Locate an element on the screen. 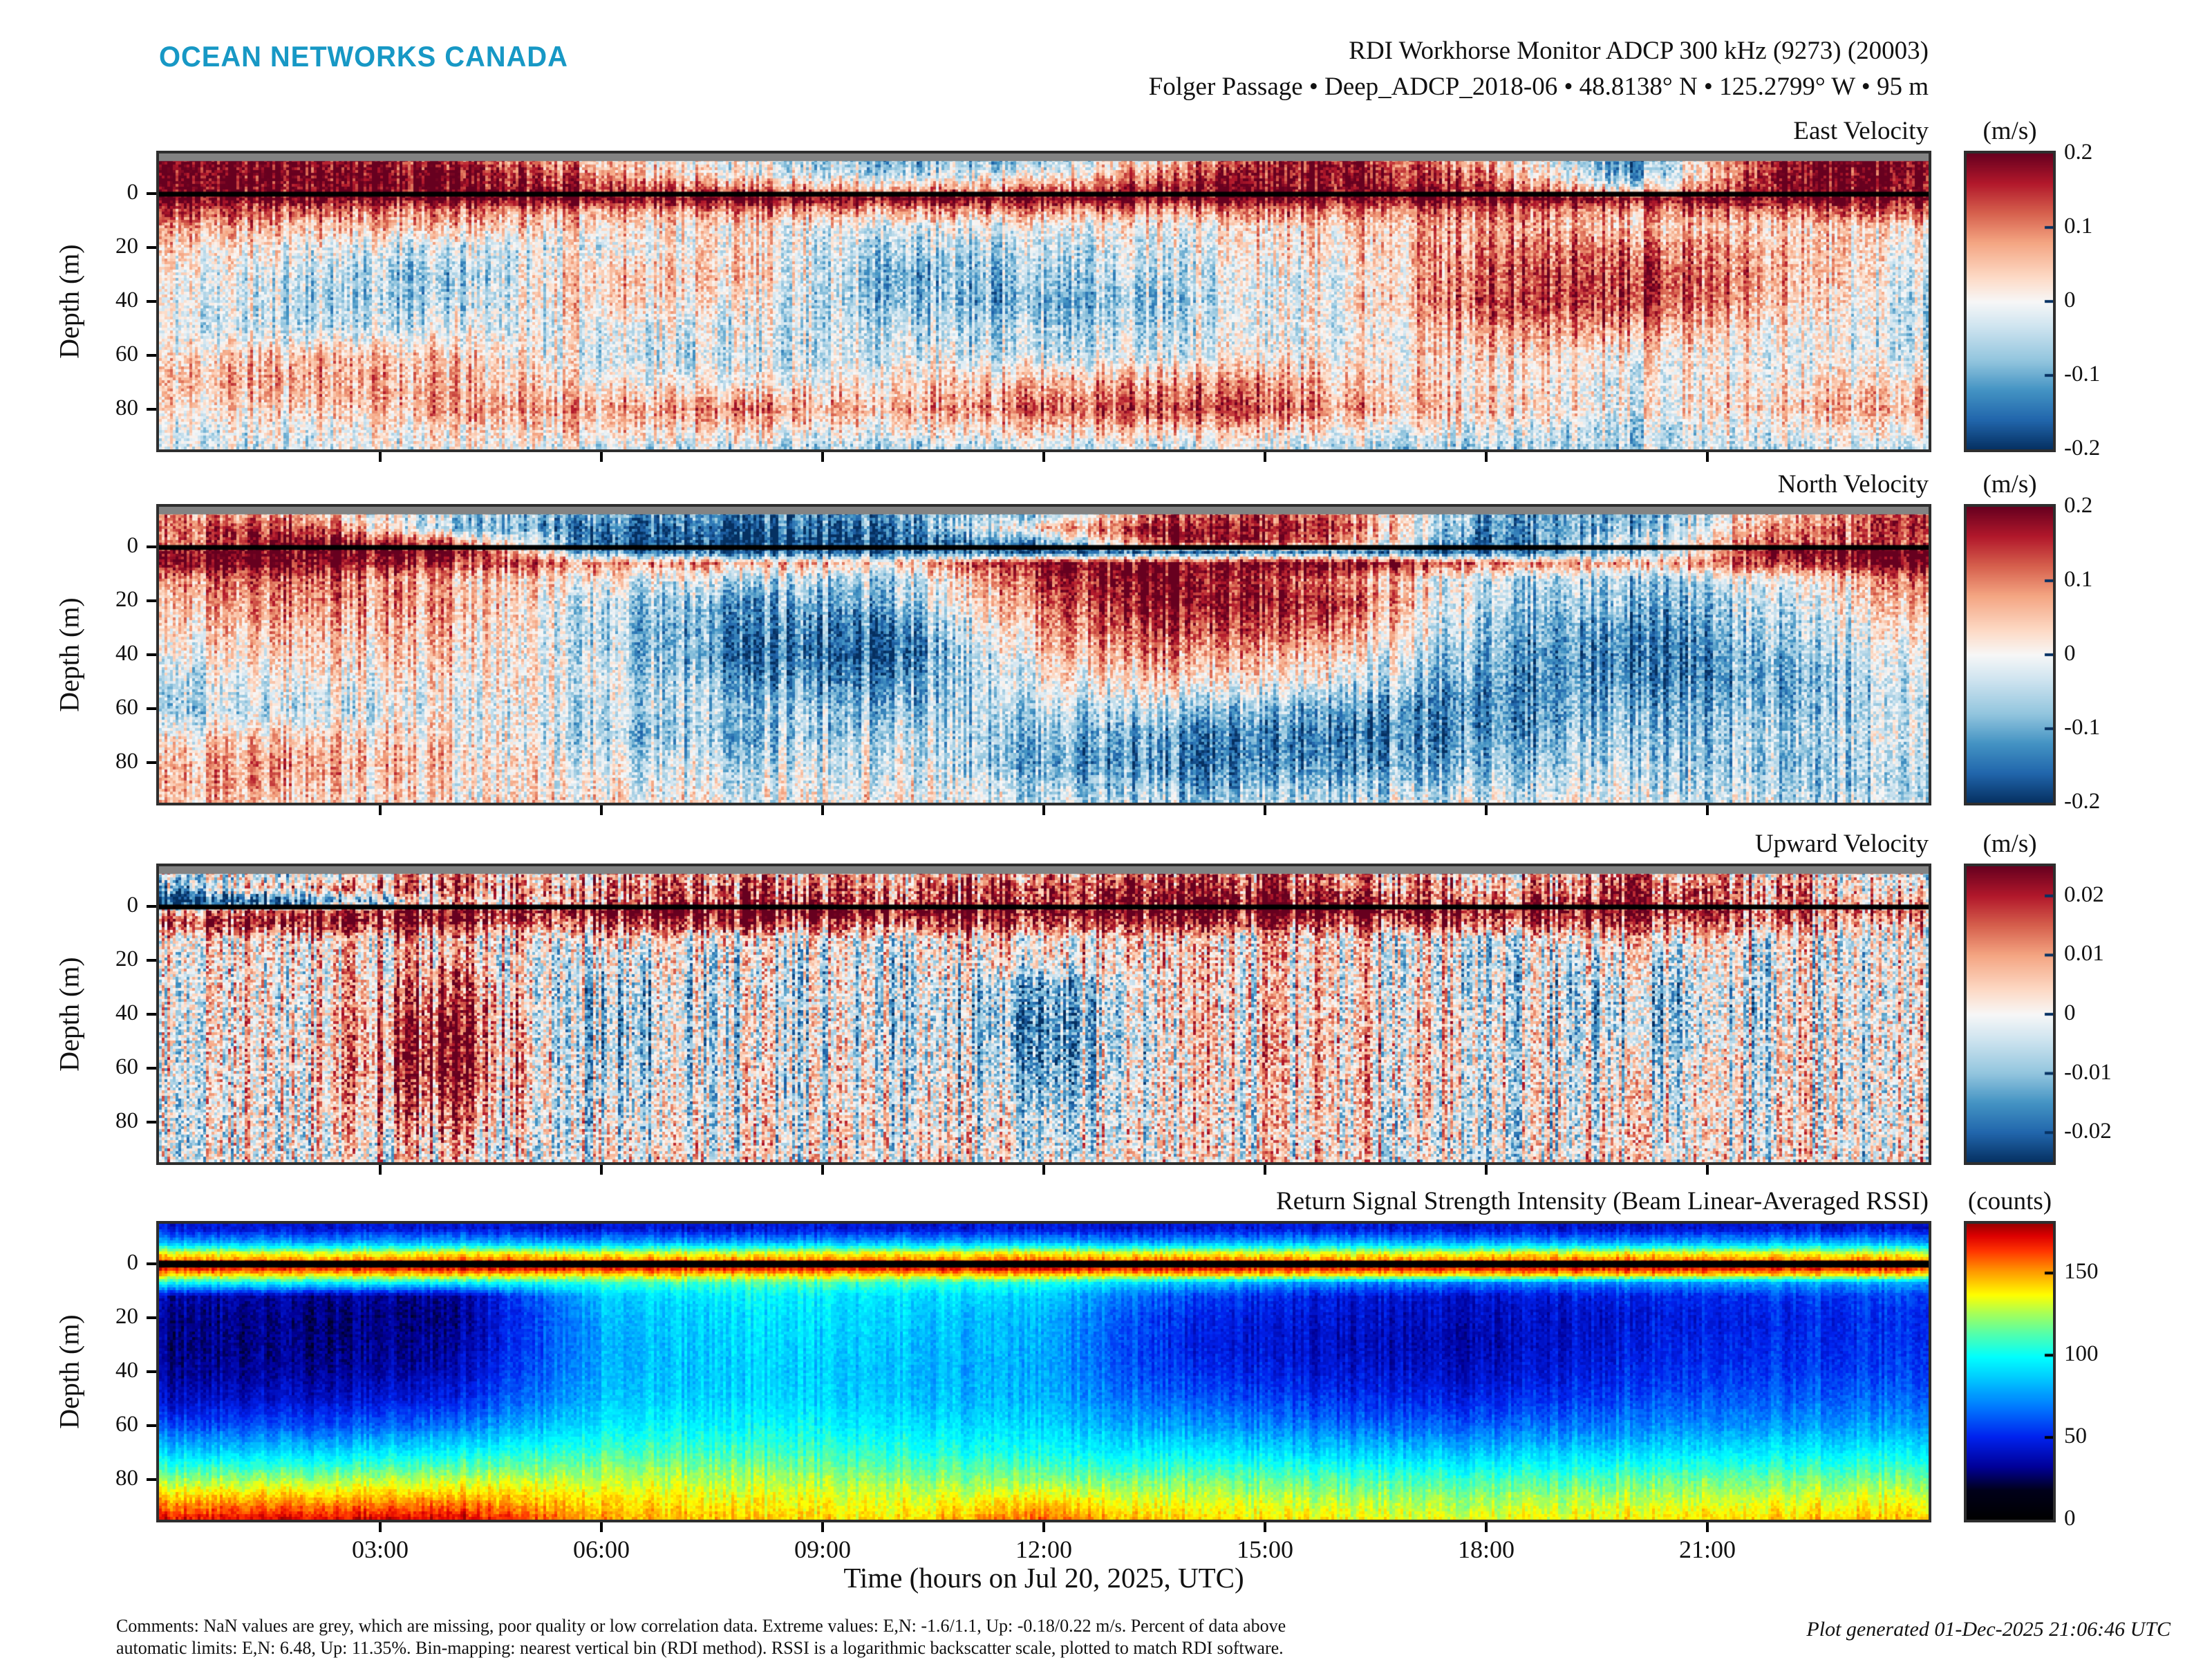  colorbar-frame-east-velocity is located at coordinates (2010, 301).